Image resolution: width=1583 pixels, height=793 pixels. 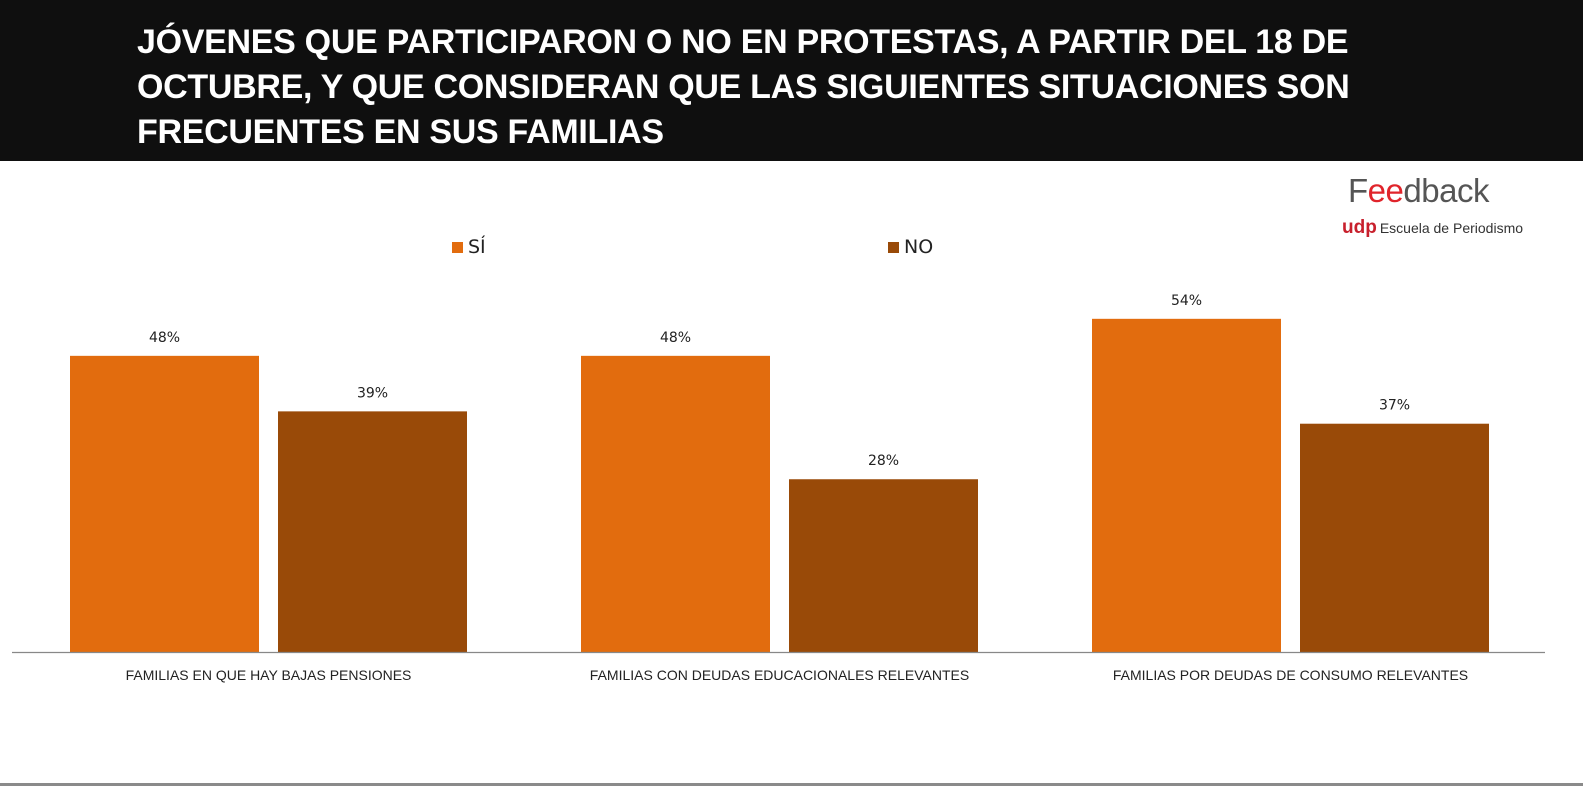 What do you see at coordinates (372, 393) in the screenshot?
I see `data-label-no-1: 39%` at bounding box center [372, 393].